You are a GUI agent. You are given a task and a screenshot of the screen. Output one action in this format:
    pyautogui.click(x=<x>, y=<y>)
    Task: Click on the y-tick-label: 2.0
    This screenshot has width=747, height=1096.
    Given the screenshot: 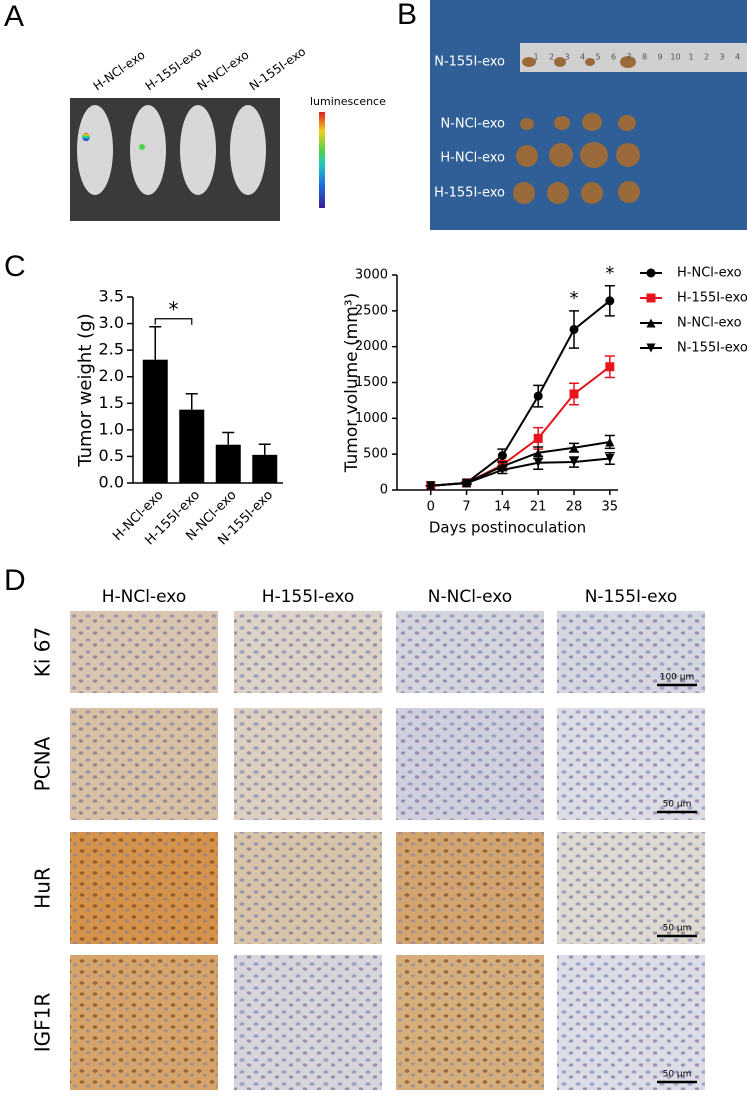 What is the action you would take?
    pyautogui.click(x=111, y=375)
    